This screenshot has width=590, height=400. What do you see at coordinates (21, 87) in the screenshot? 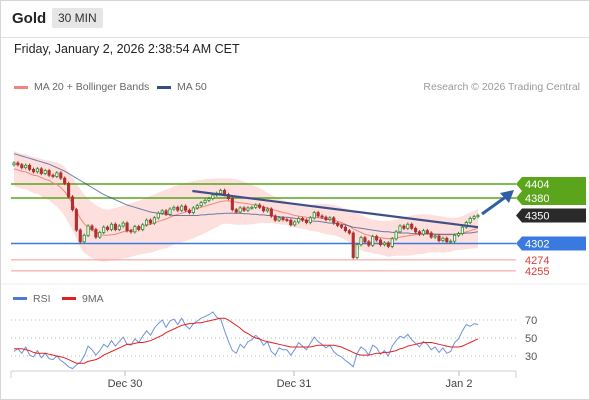
I see `legend-bollinger-swatch` at bounding box center [21, 87].